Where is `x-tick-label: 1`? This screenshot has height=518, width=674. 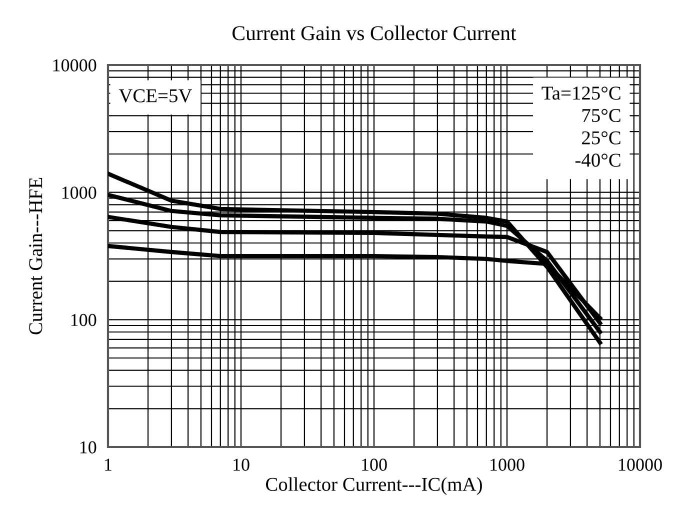 x-tick-label: 1 is located at coordinates (108, 464).